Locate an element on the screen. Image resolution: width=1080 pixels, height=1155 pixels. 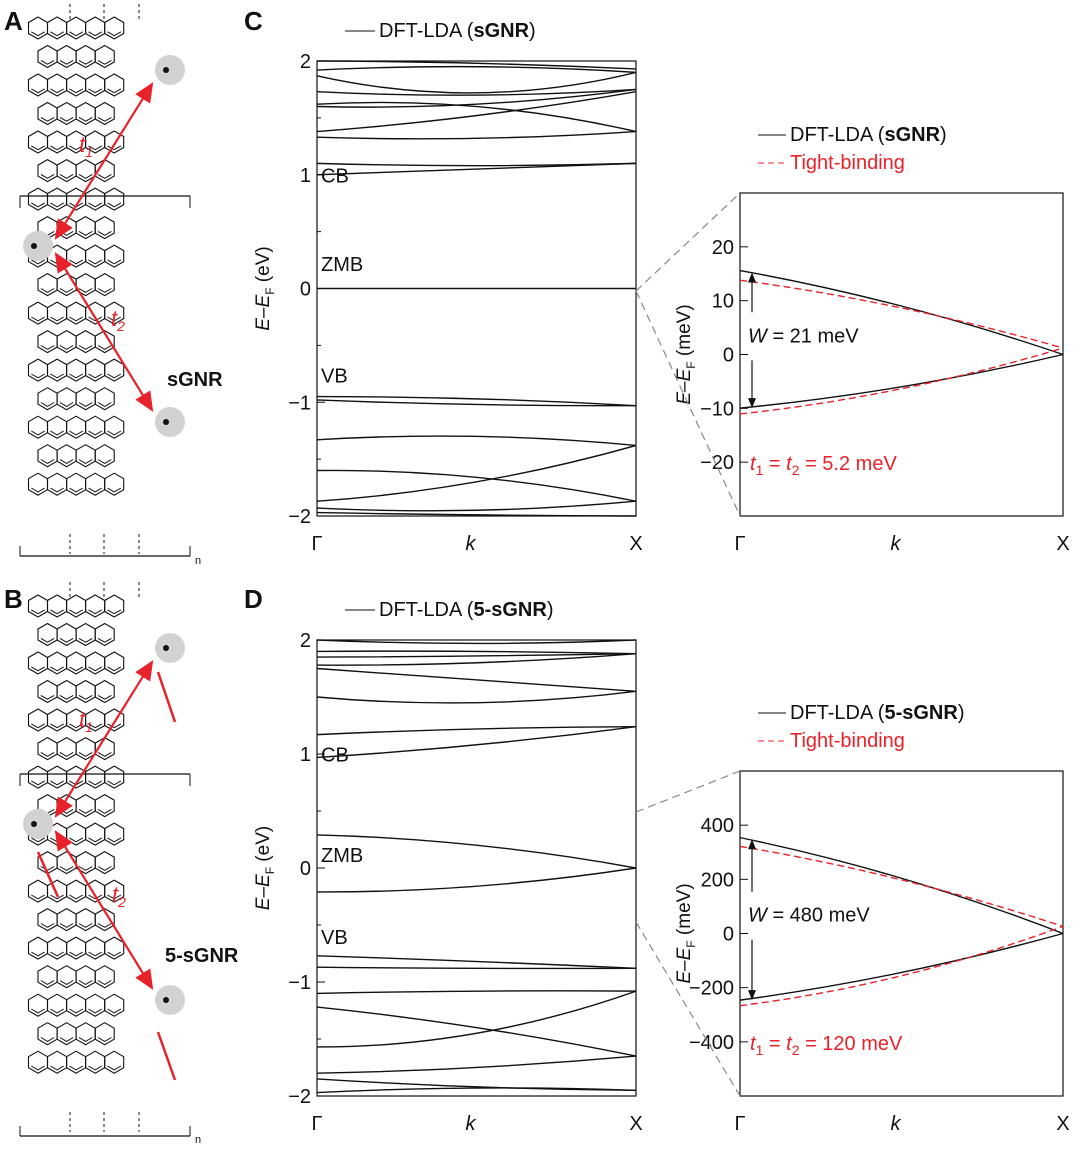
t2-arrow is located at coordinates (104, 332).